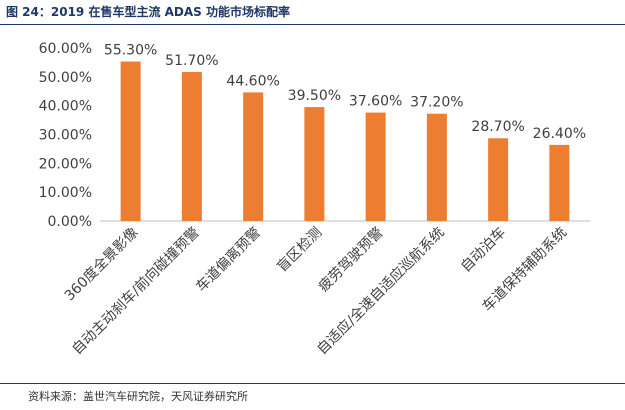 The height and width of the screenshot is (410, 625). Describe the element at coordinates (65, 164) in the screenshot. I see `y-tick-label: 20.00%` at that location.